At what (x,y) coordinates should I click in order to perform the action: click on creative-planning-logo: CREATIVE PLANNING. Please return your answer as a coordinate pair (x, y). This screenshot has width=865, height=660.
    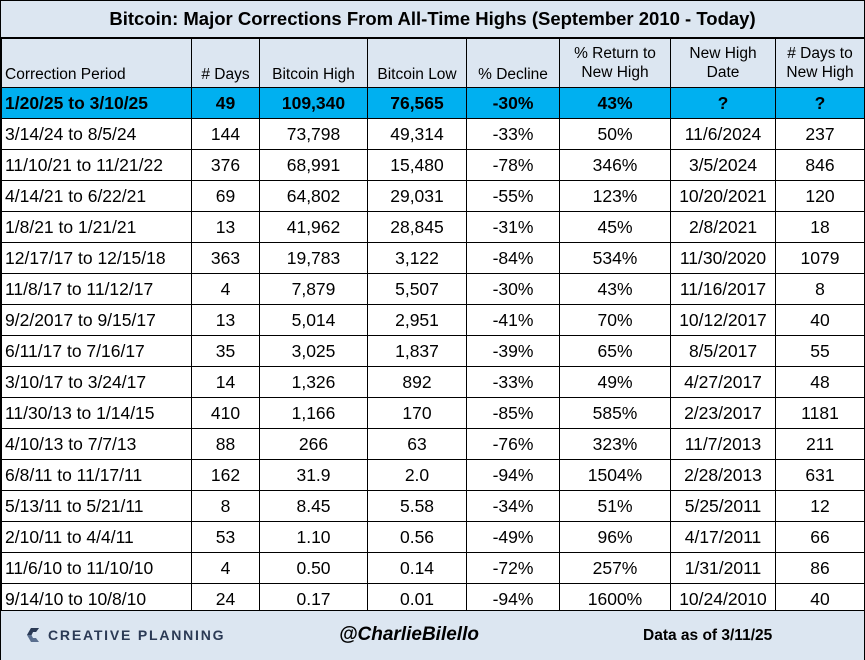
    Looking at the image, I should click on (125, 635).